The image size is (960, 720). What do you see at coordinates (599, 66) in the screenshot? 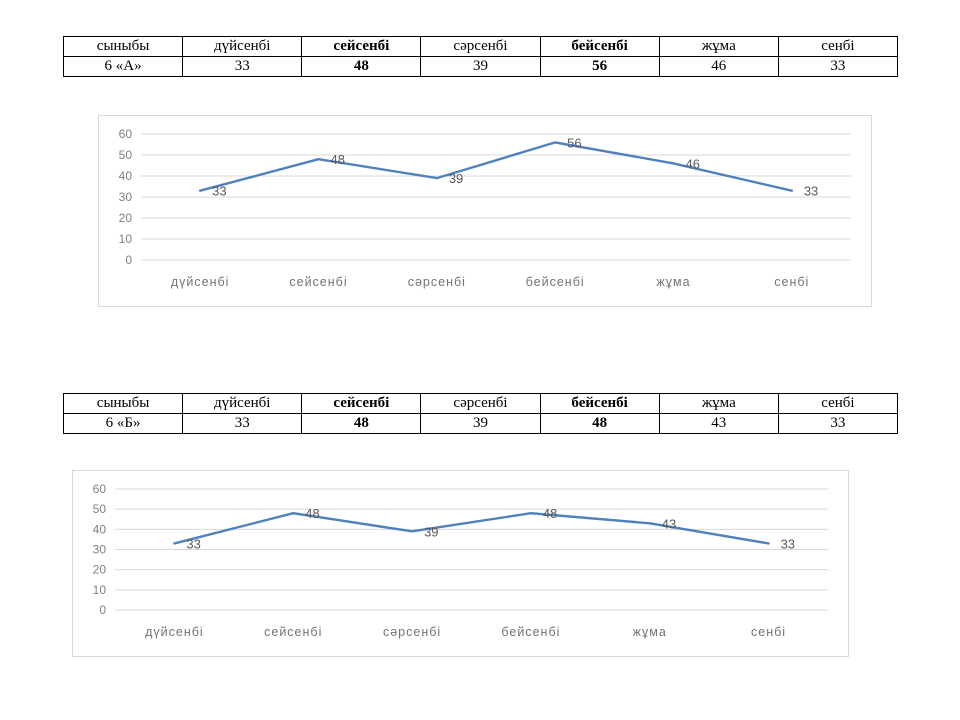
I see `table-cell-4: 56` at bounding box center [599, 66].